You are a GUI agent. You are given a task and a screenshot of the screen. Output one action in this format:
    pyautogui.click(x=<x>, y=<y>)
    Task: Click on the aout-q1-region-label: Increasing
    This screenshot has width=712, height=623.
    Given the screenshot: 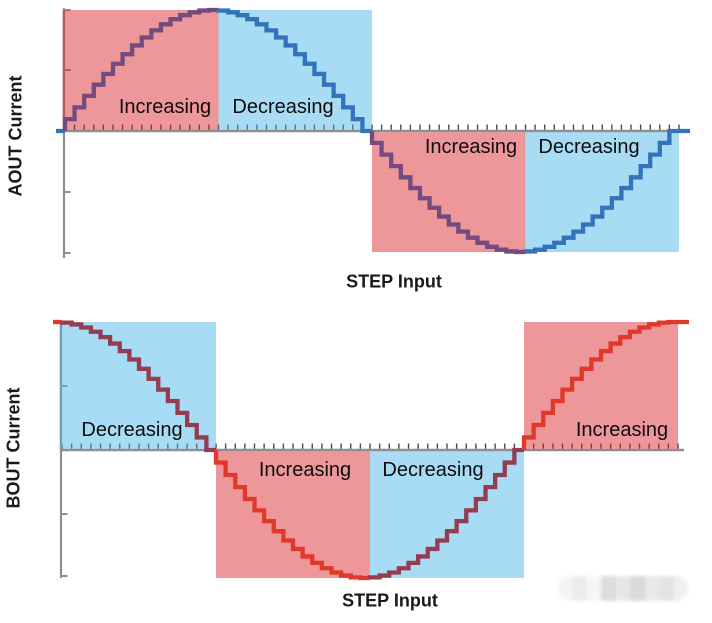 What is the action you would take?
    pyautogui.click(x=165, y=107)
    